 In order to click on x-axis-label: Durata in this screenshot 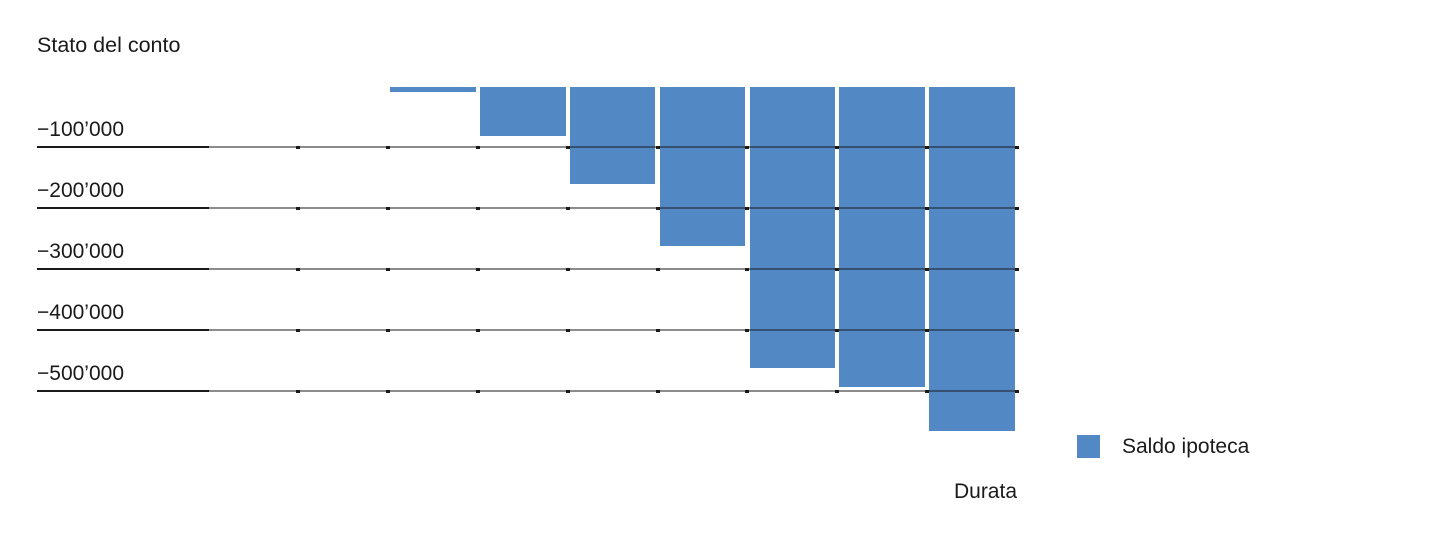, I will do `click(985, 491)`.